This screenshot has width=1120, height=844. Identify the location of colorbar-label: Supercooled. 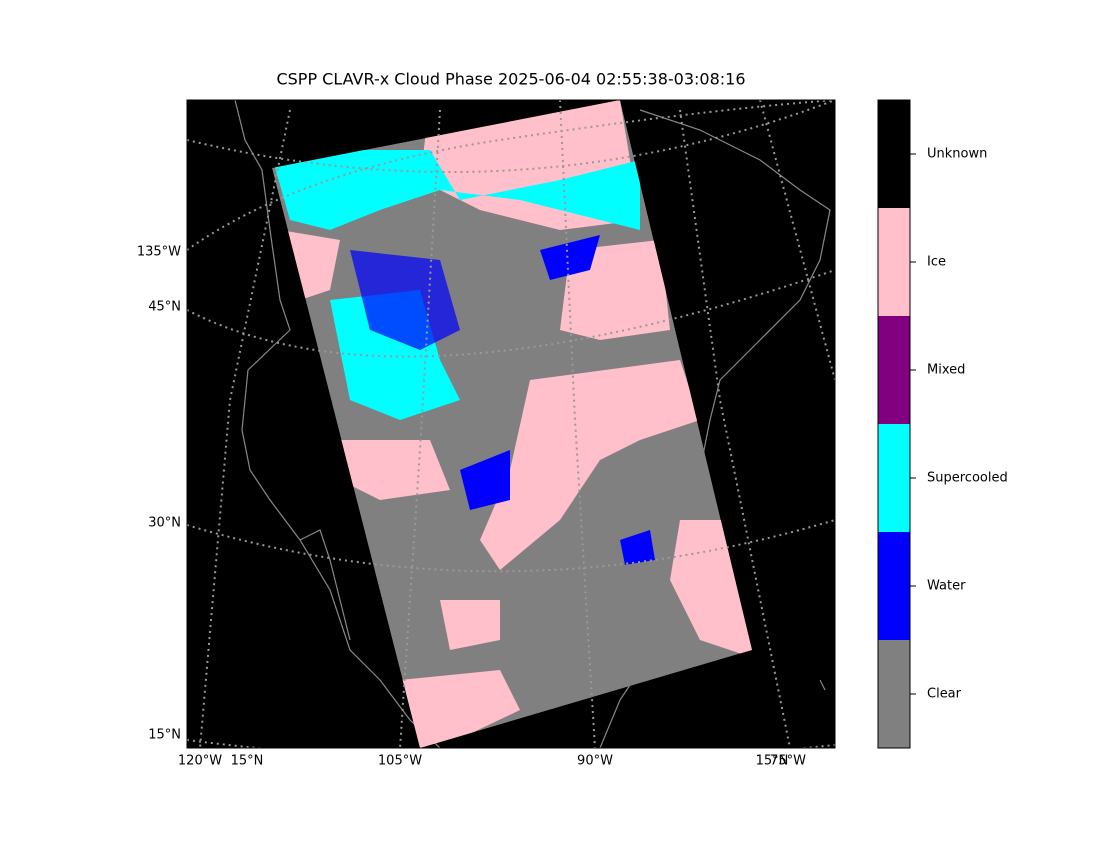
(967, 478).